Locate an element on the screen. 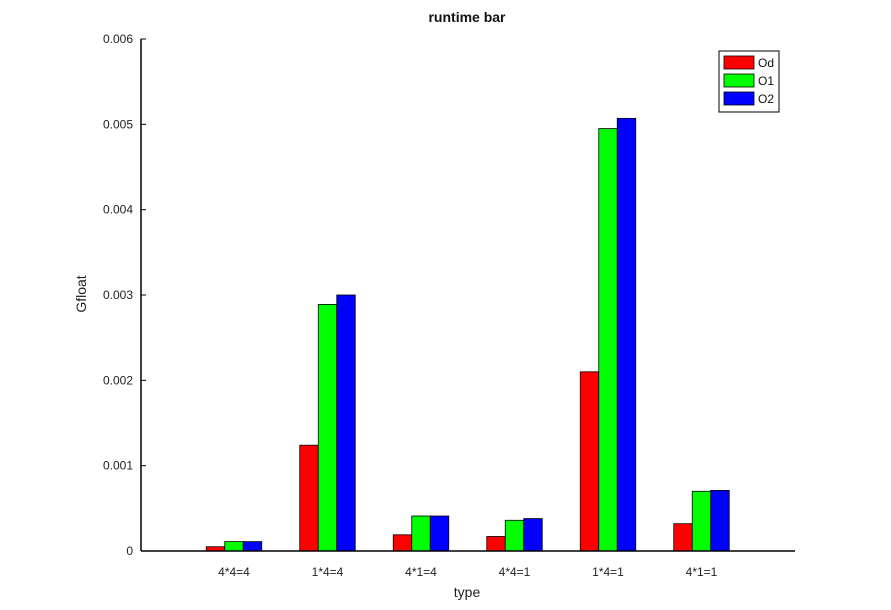 The height and width of the screenshot is (610, 891). legend: Od O1 O2 is located at coordinates (749, 81).